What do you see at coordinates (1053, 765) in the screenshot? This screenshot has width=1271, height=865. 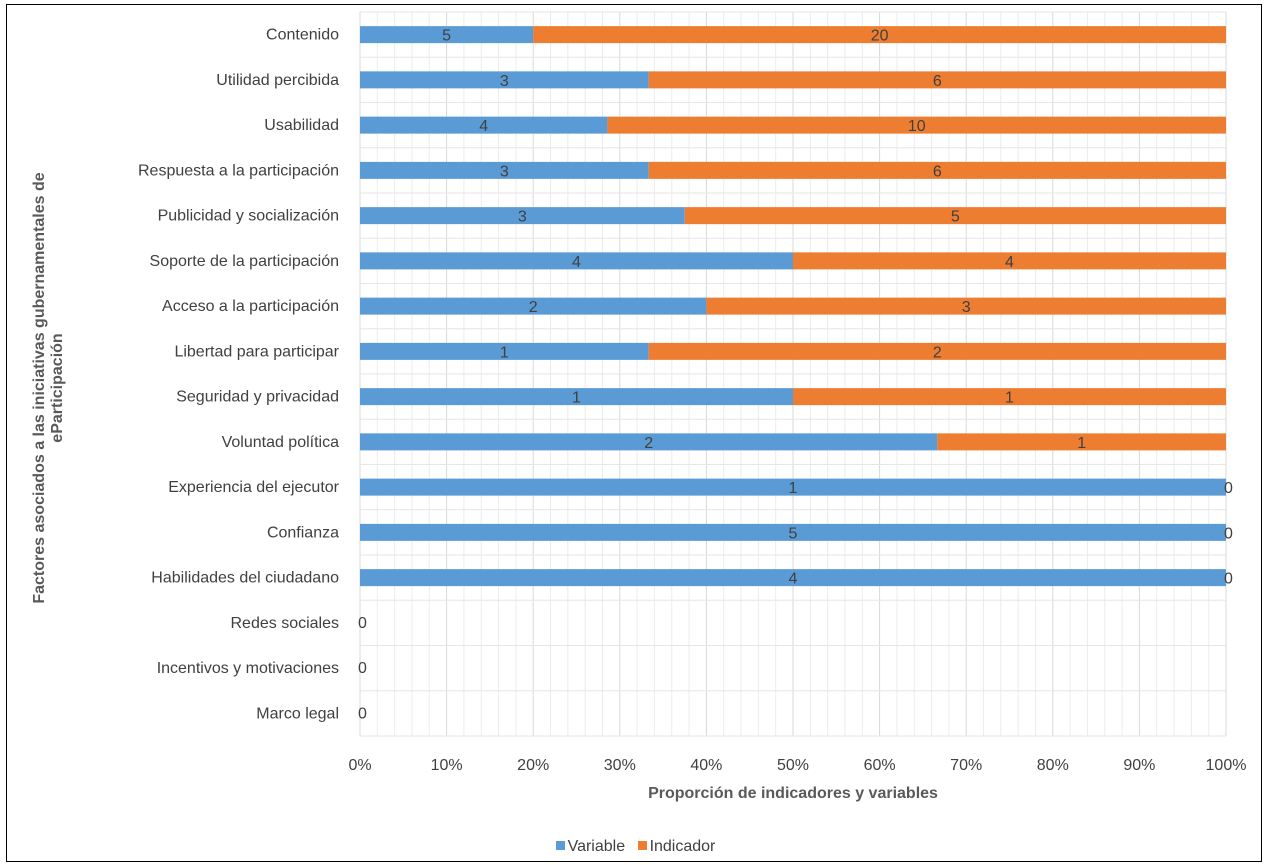 I see `x-tick-label: 80%` at bounding box center [1053, 765].